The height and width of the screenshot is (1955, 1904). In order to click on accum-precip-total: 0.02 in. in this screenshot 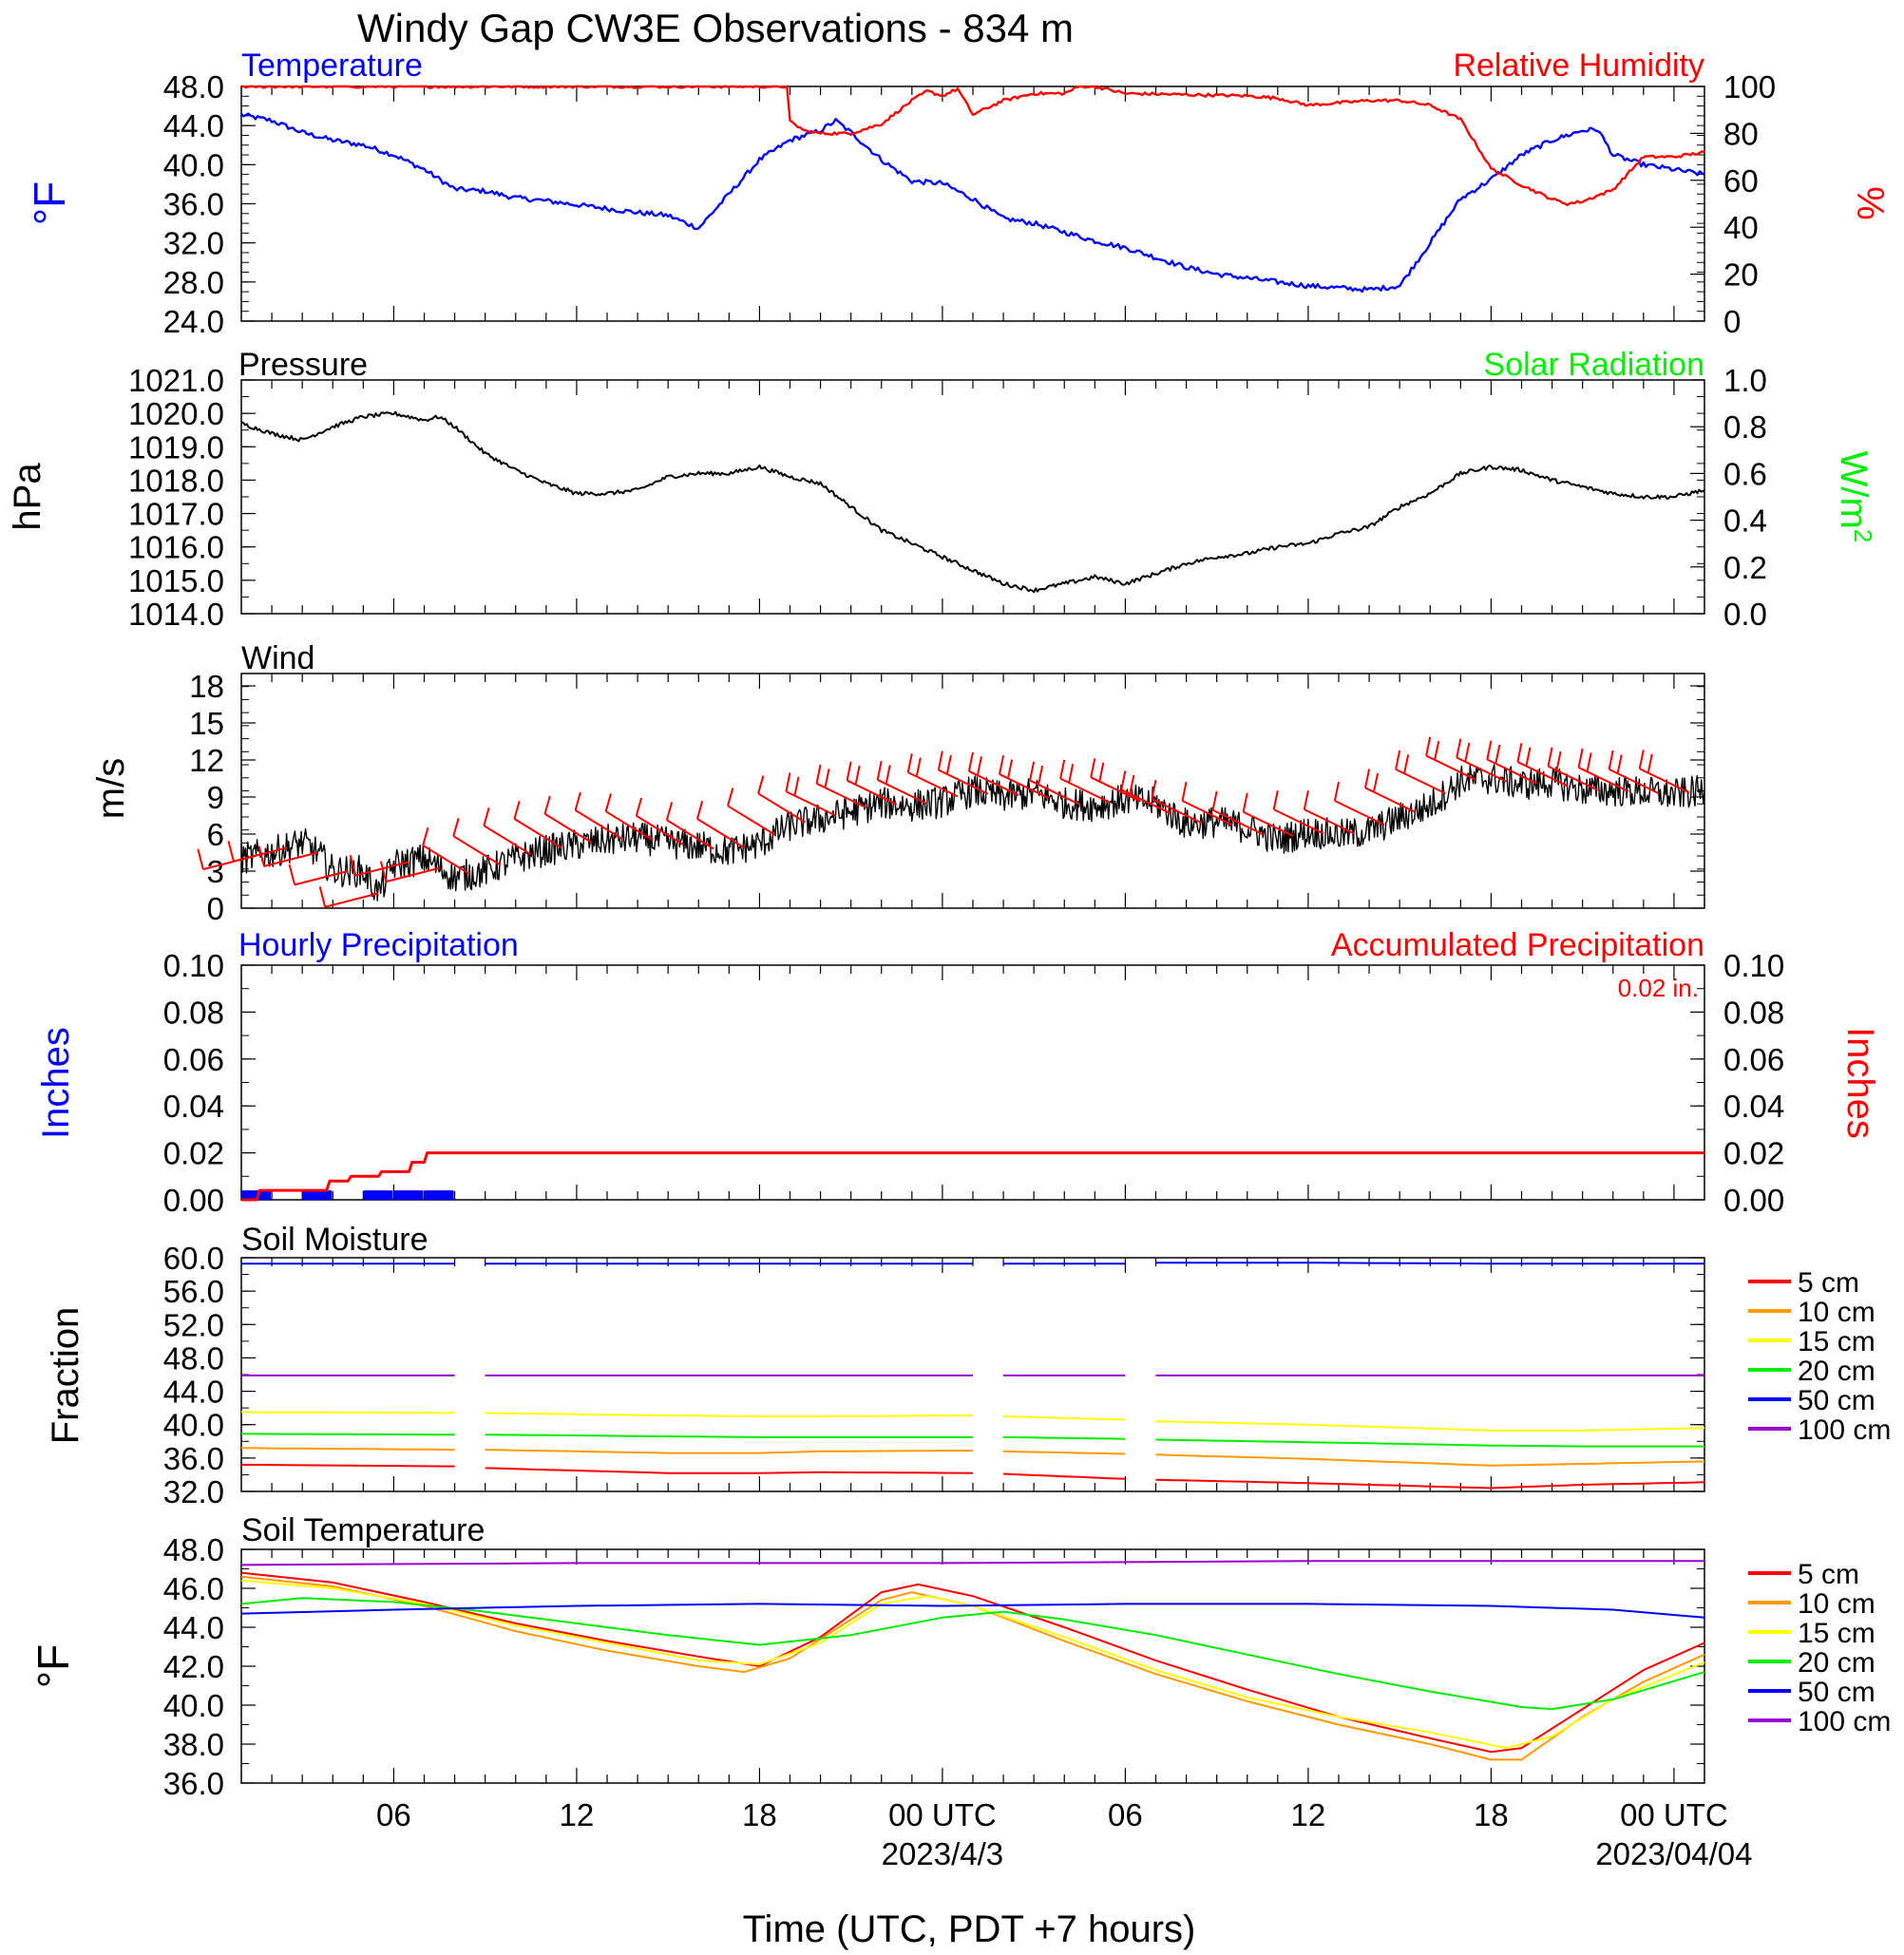, I will do `click(1659, 988)`.